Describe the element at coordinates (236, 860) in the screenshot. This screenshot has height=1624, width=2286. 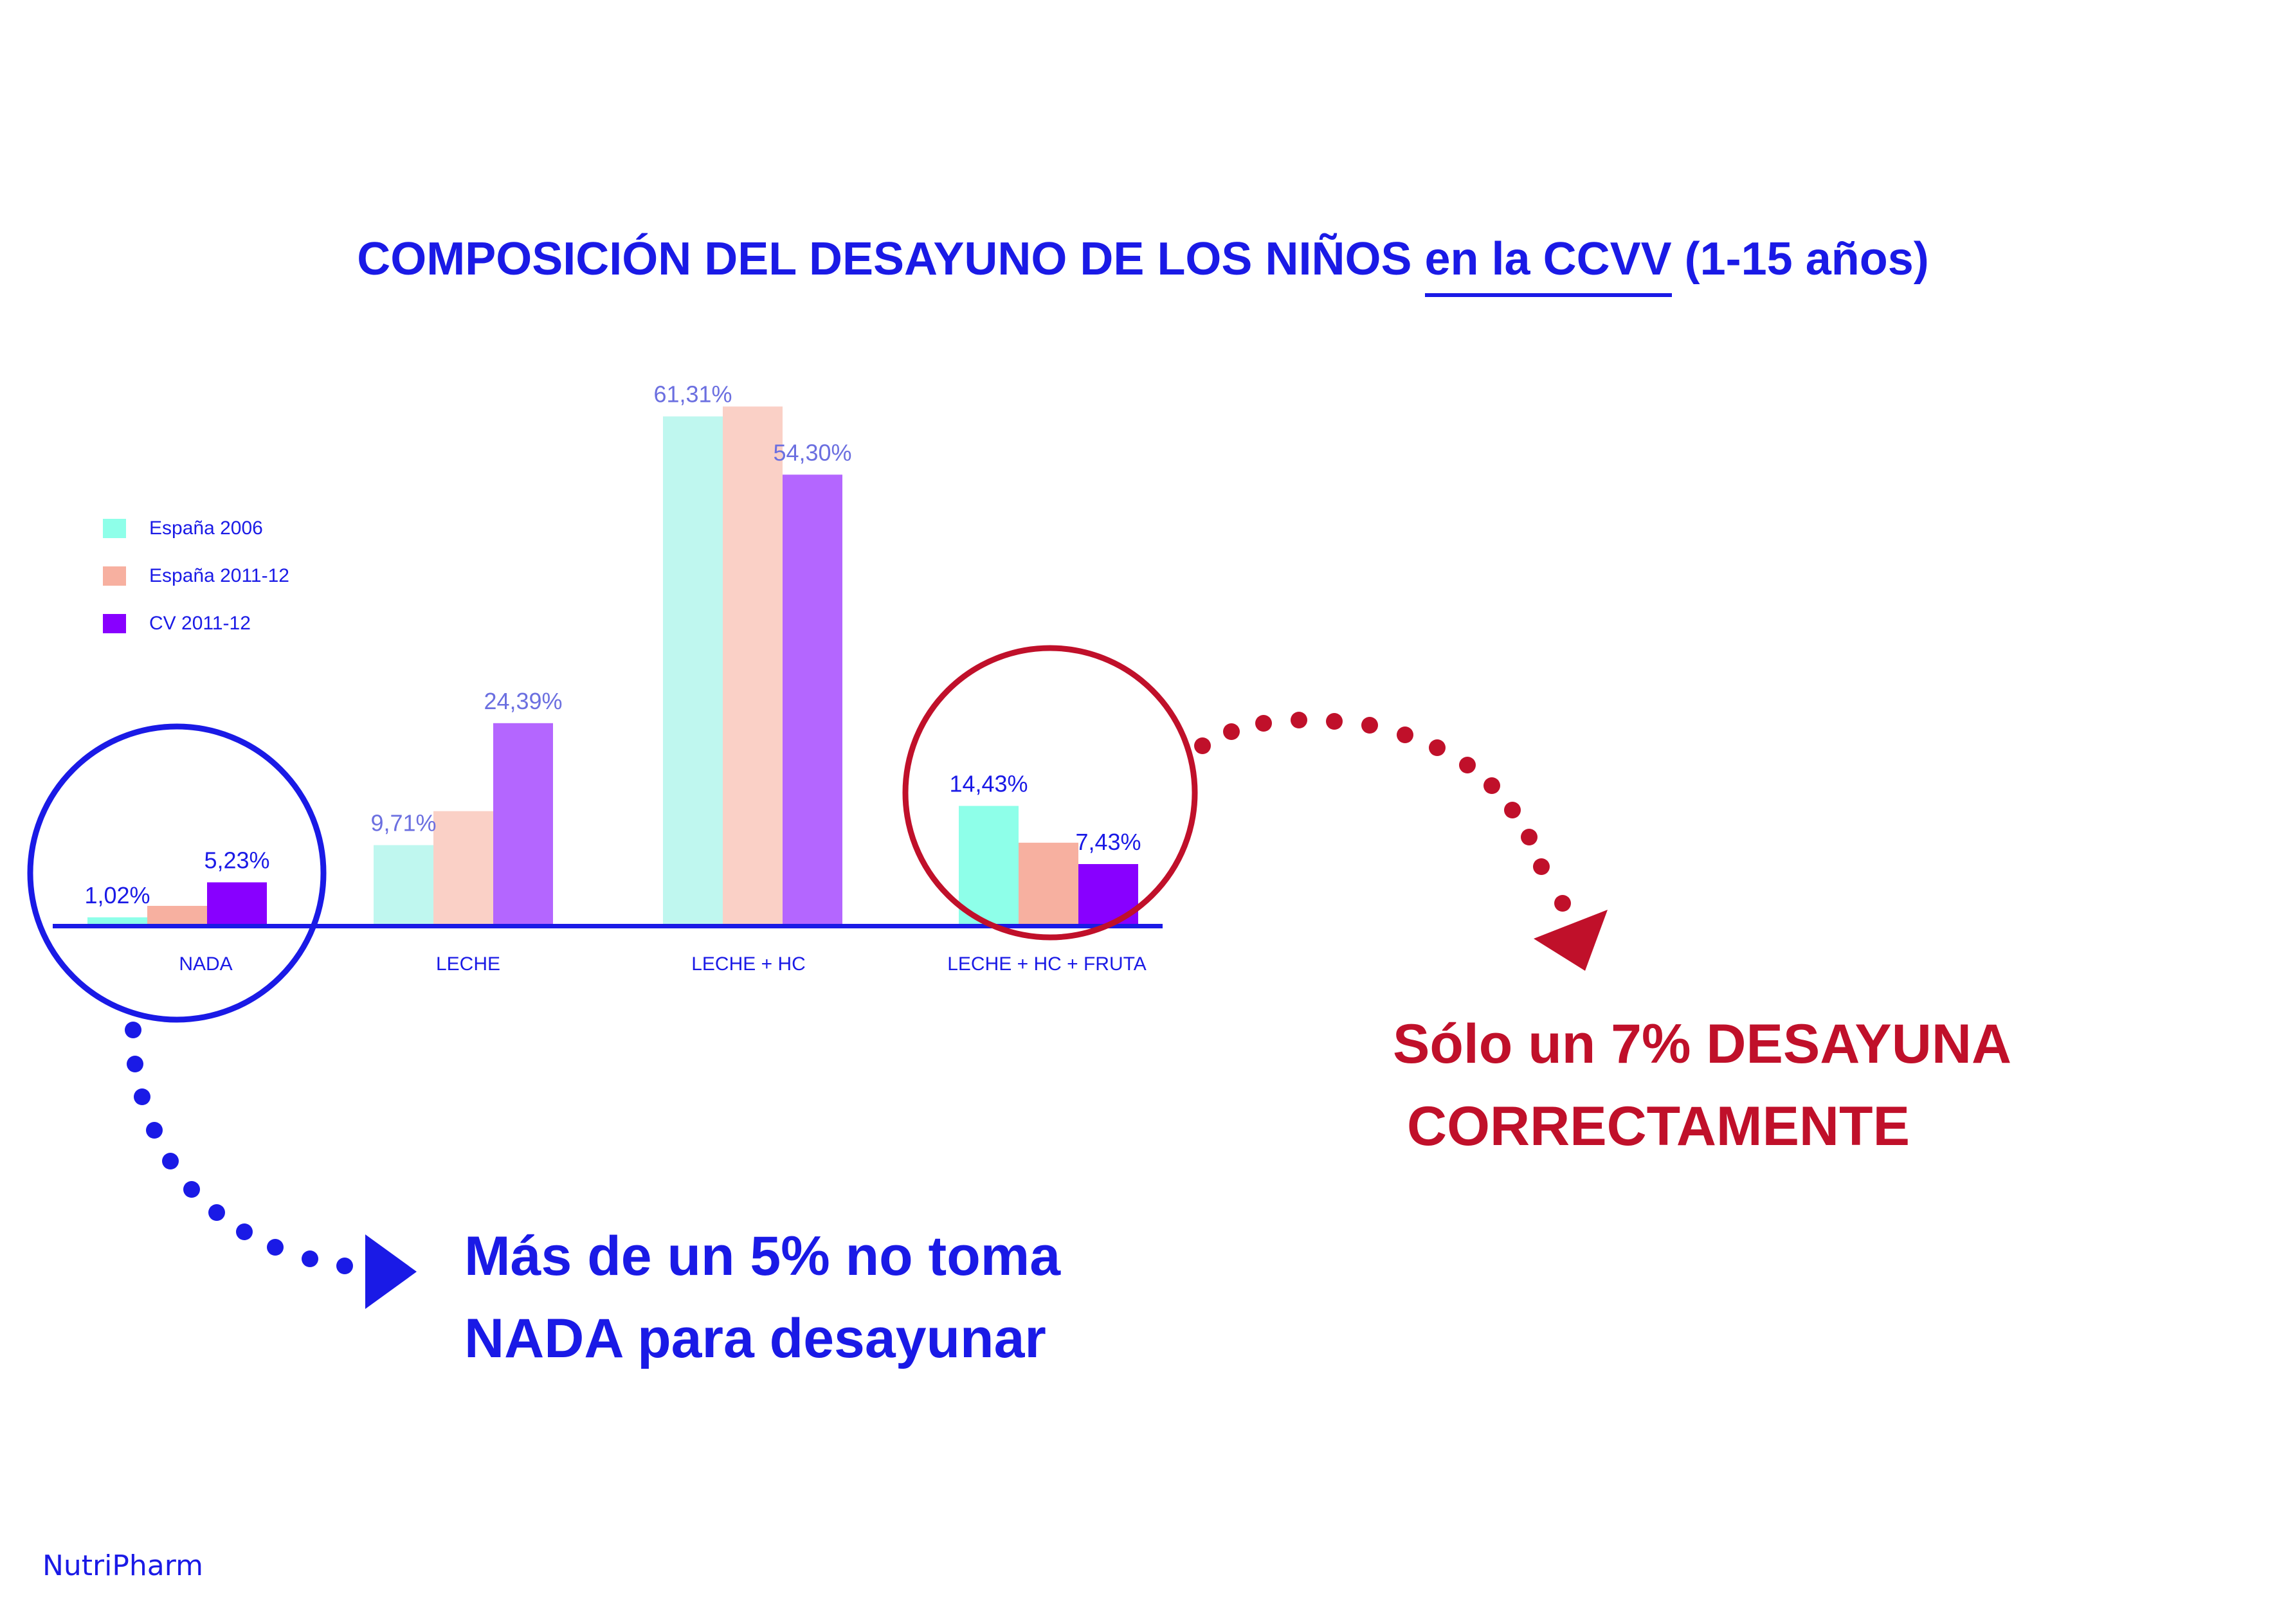
I see `data-label: 5,23%` at that location.